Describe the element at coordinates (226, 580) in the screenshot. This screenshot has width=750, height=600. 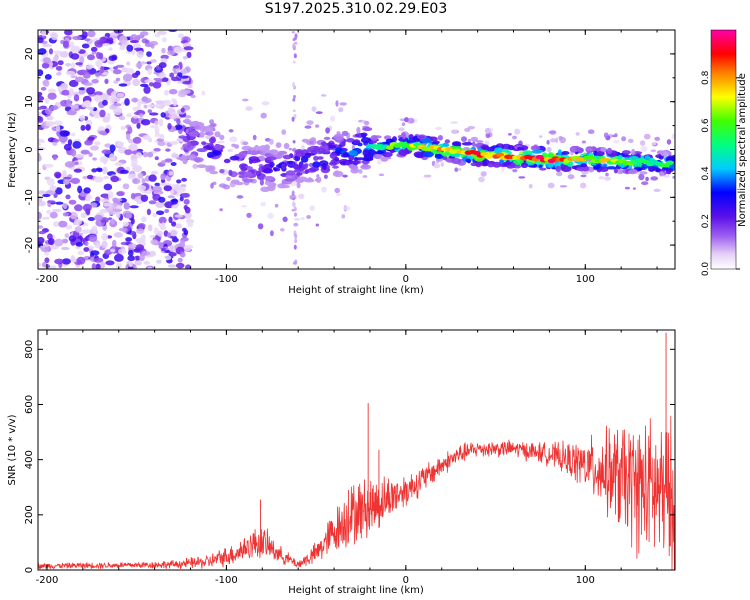
I see `snr-xtick-label: -100` at that location.